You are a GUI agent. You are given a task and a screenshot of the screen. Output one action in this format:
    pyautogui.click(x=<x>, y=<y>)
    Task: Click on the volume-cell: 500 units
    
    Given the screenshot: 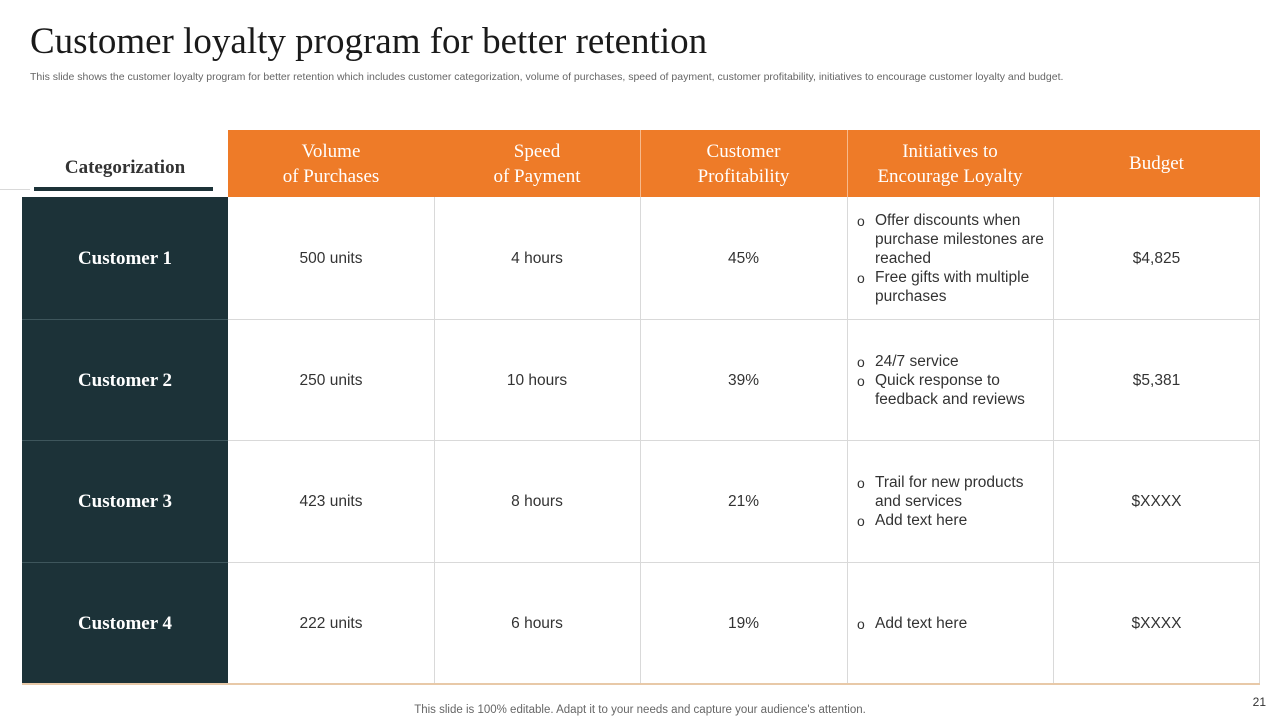 What is the action you would take?
    pyautogui.click(x=331, y=258)
    